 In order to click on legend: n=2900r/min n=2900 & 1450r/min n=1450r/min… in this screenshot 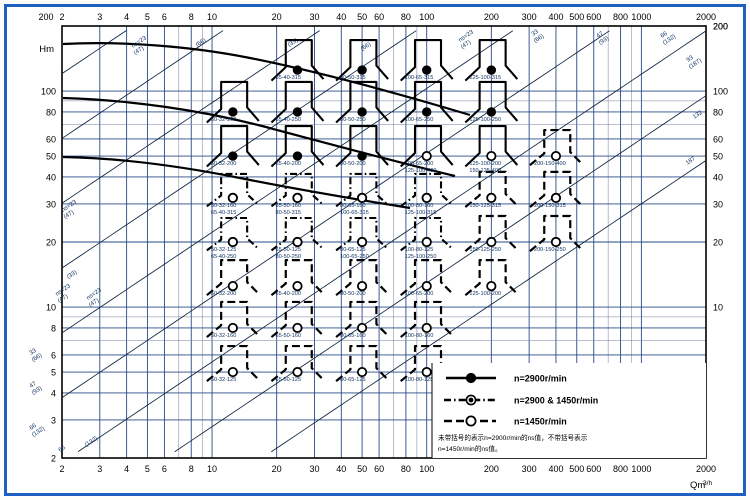, I will do `click(568, 410)`.